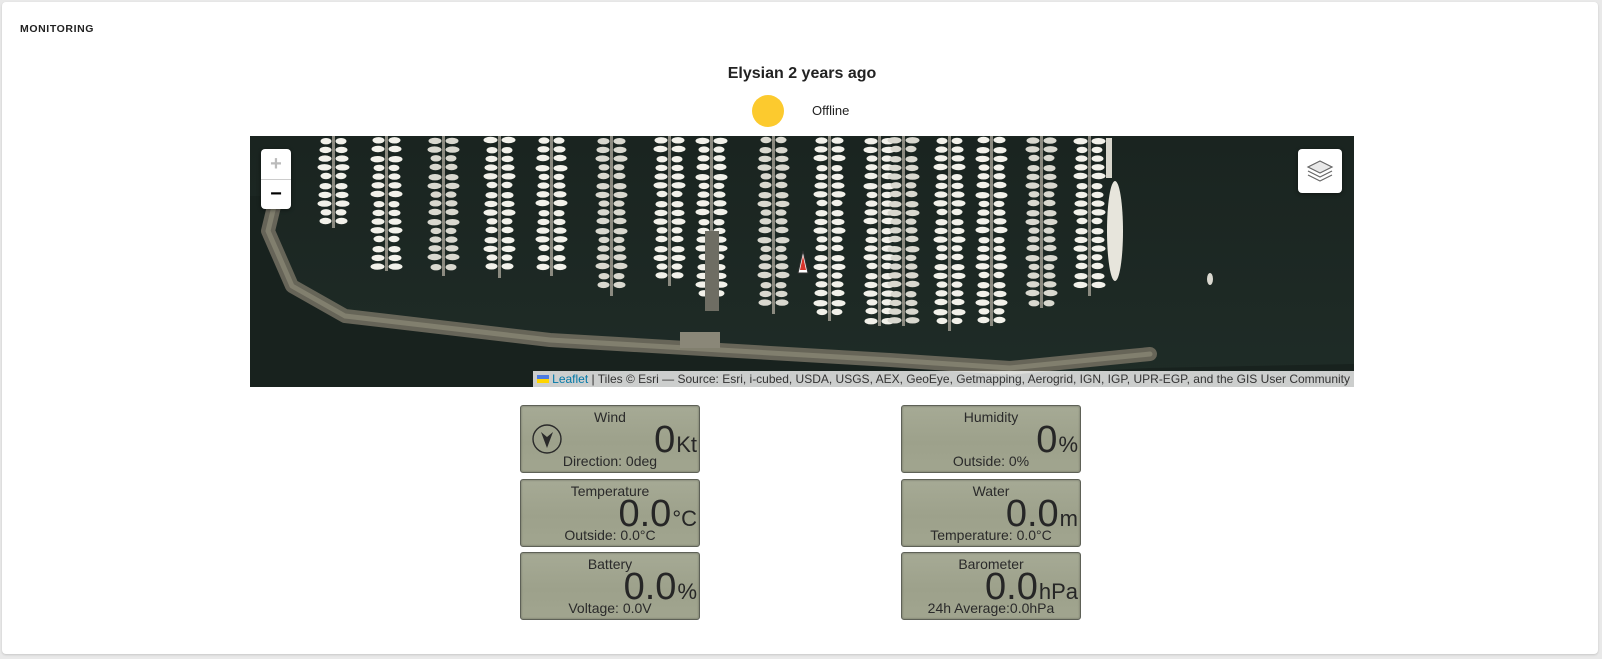 The height and width of the screenshot is (659, 1602). I want to click on compass-arrow-icon, so click(547, 439).